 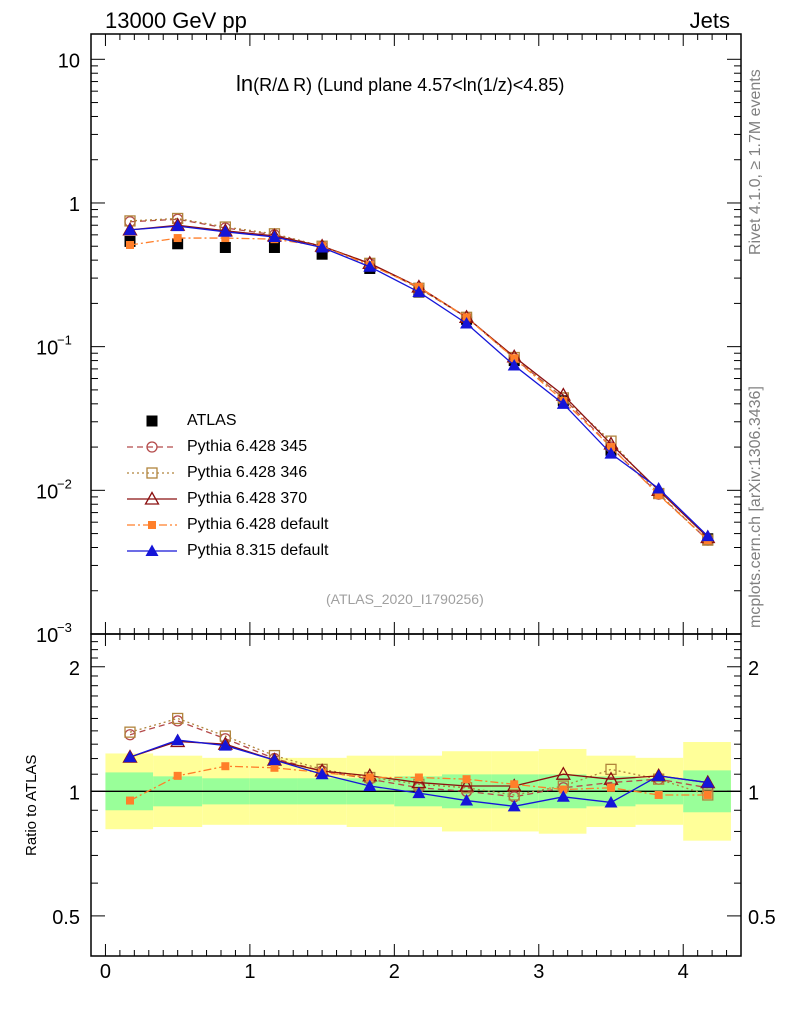 What do you see at coordinates (64, 483) in the screenshot?
I see `main-y-tick-exponent: −2` at bounding box center [64, 483].